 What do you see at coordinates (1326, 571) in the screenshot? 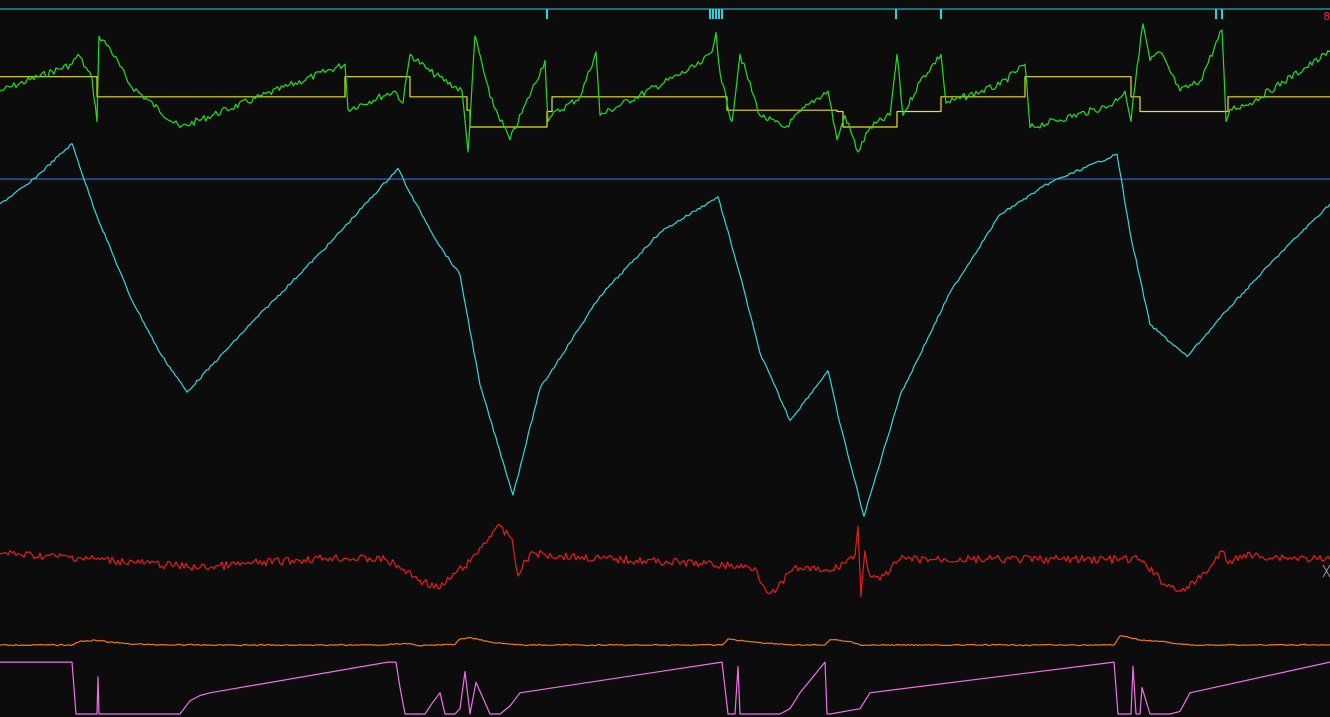
I see `cursor-crosshair-icon` at bounding box center [1326, 571].